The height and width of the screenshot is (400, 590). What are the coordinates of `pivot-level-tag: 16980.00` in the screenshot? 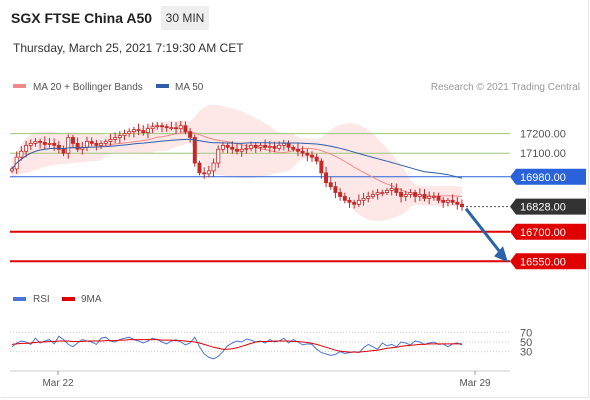 It's located at (548, 176).